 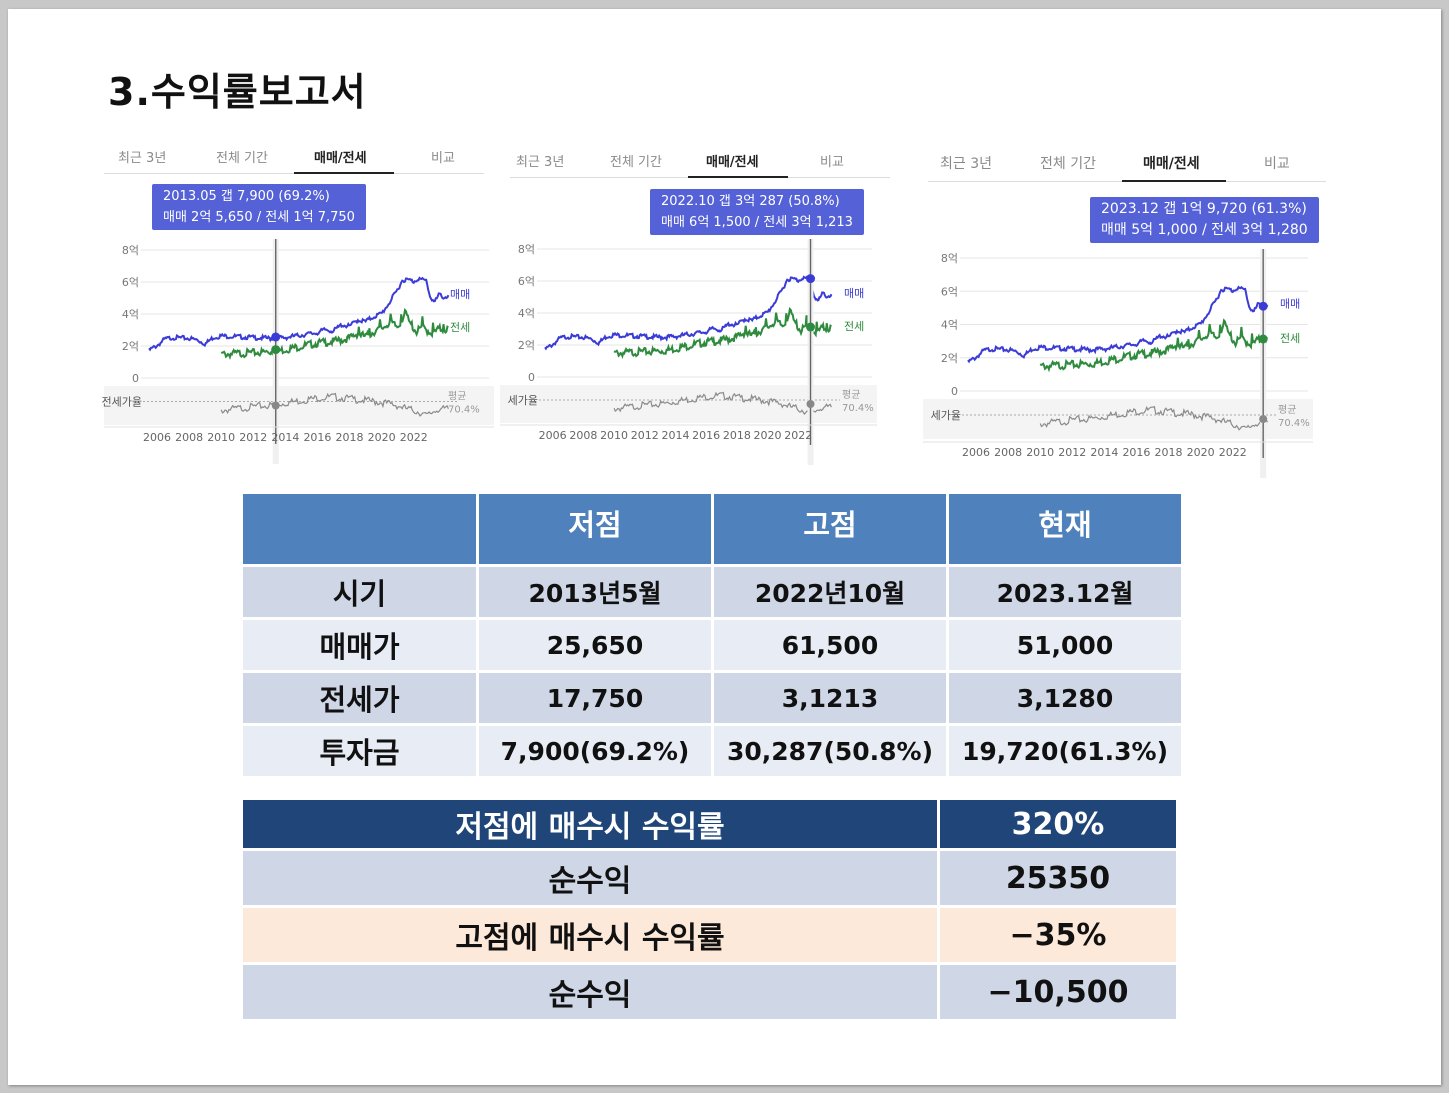 I want to click on header-cell-empty, so click(x=359, y=529).